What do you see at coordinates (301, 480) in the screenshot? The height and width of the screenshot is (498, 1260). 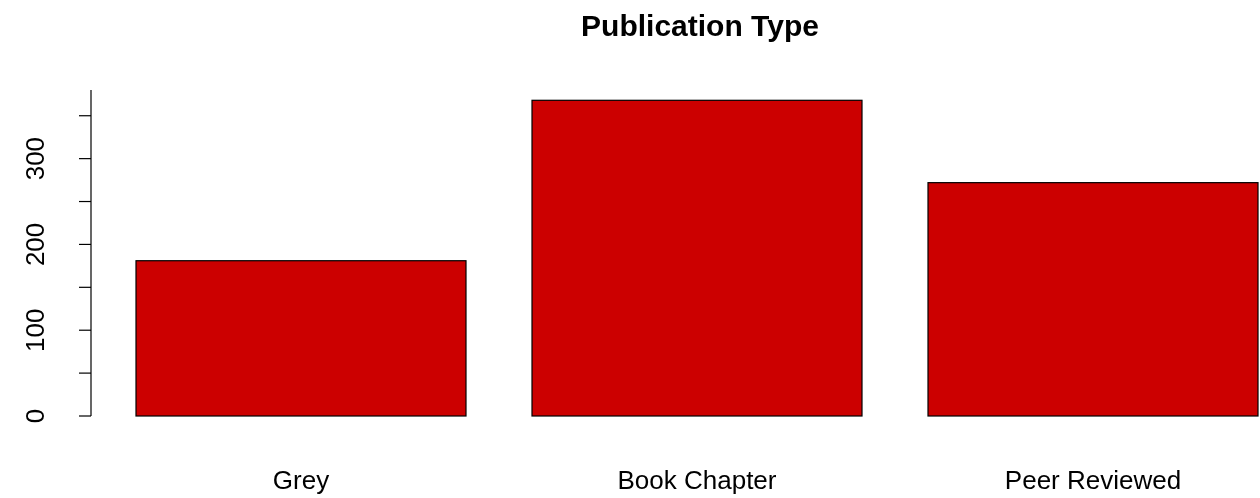 I see `x-tick-label: Grey` at bounding box center [301, 480].